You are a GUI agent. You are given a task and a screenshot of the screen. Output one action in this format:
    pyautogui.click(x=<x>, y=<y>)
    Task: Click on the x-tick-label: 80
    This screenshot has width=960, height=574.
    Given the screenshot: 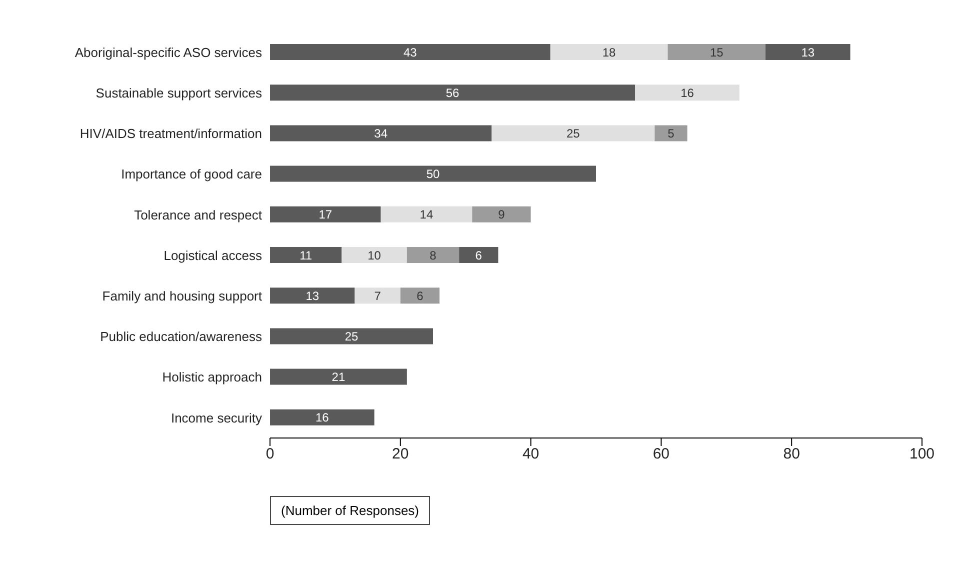 What is the action you would take?
    pyautogui.click(x=791, y=454)
    